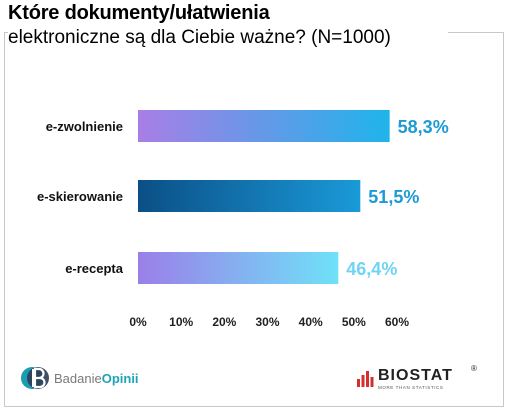 Image resolution: width=509 pixels, height=412 pixels. What do you see at coordinates (94, 268) in the screenshot?
I see `category-label: e-recepta` at bounding box center [94, 268].